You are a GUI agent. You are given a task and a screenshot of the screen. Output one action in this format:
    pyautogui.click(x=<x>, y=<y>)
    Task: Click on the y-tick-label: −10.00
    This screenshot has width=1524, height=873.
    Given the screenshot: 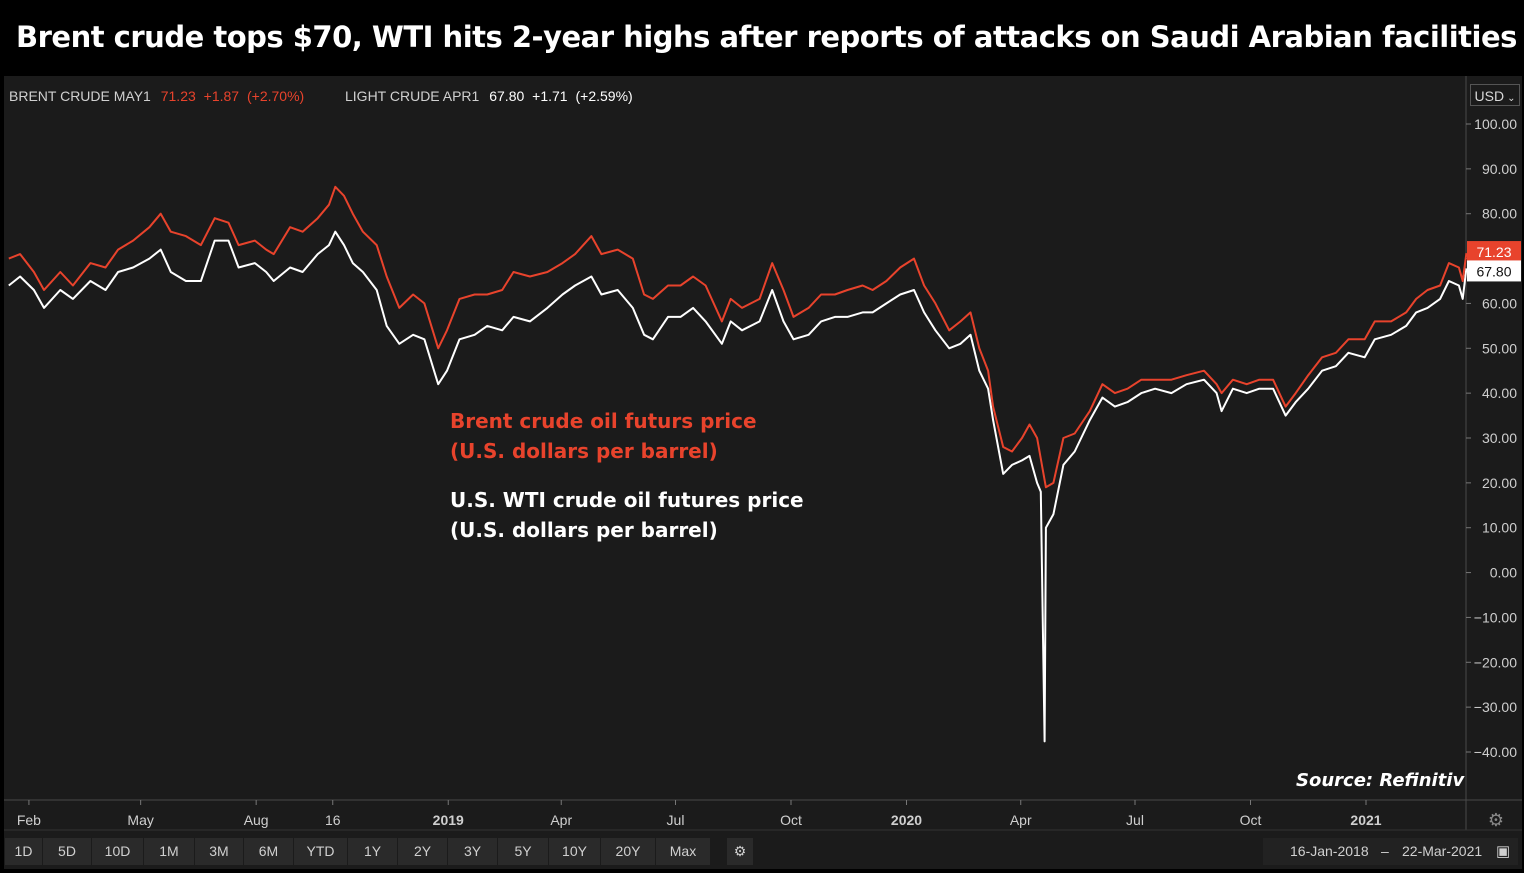 What is the action you would take?
    pyautogui.click(x=1495, y=617)
    